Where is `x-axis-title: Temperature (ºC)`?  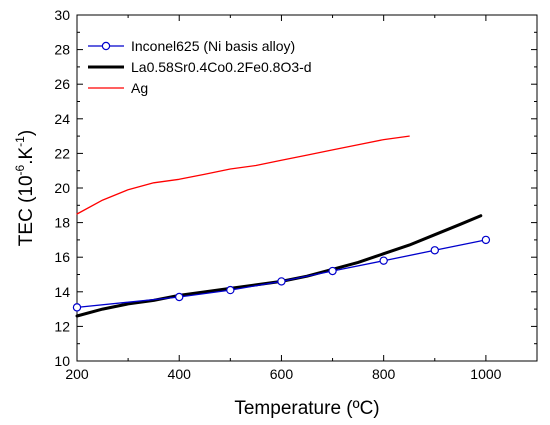
x-axis-title: Temperature (ºC) is located at coordinates (306, 408).